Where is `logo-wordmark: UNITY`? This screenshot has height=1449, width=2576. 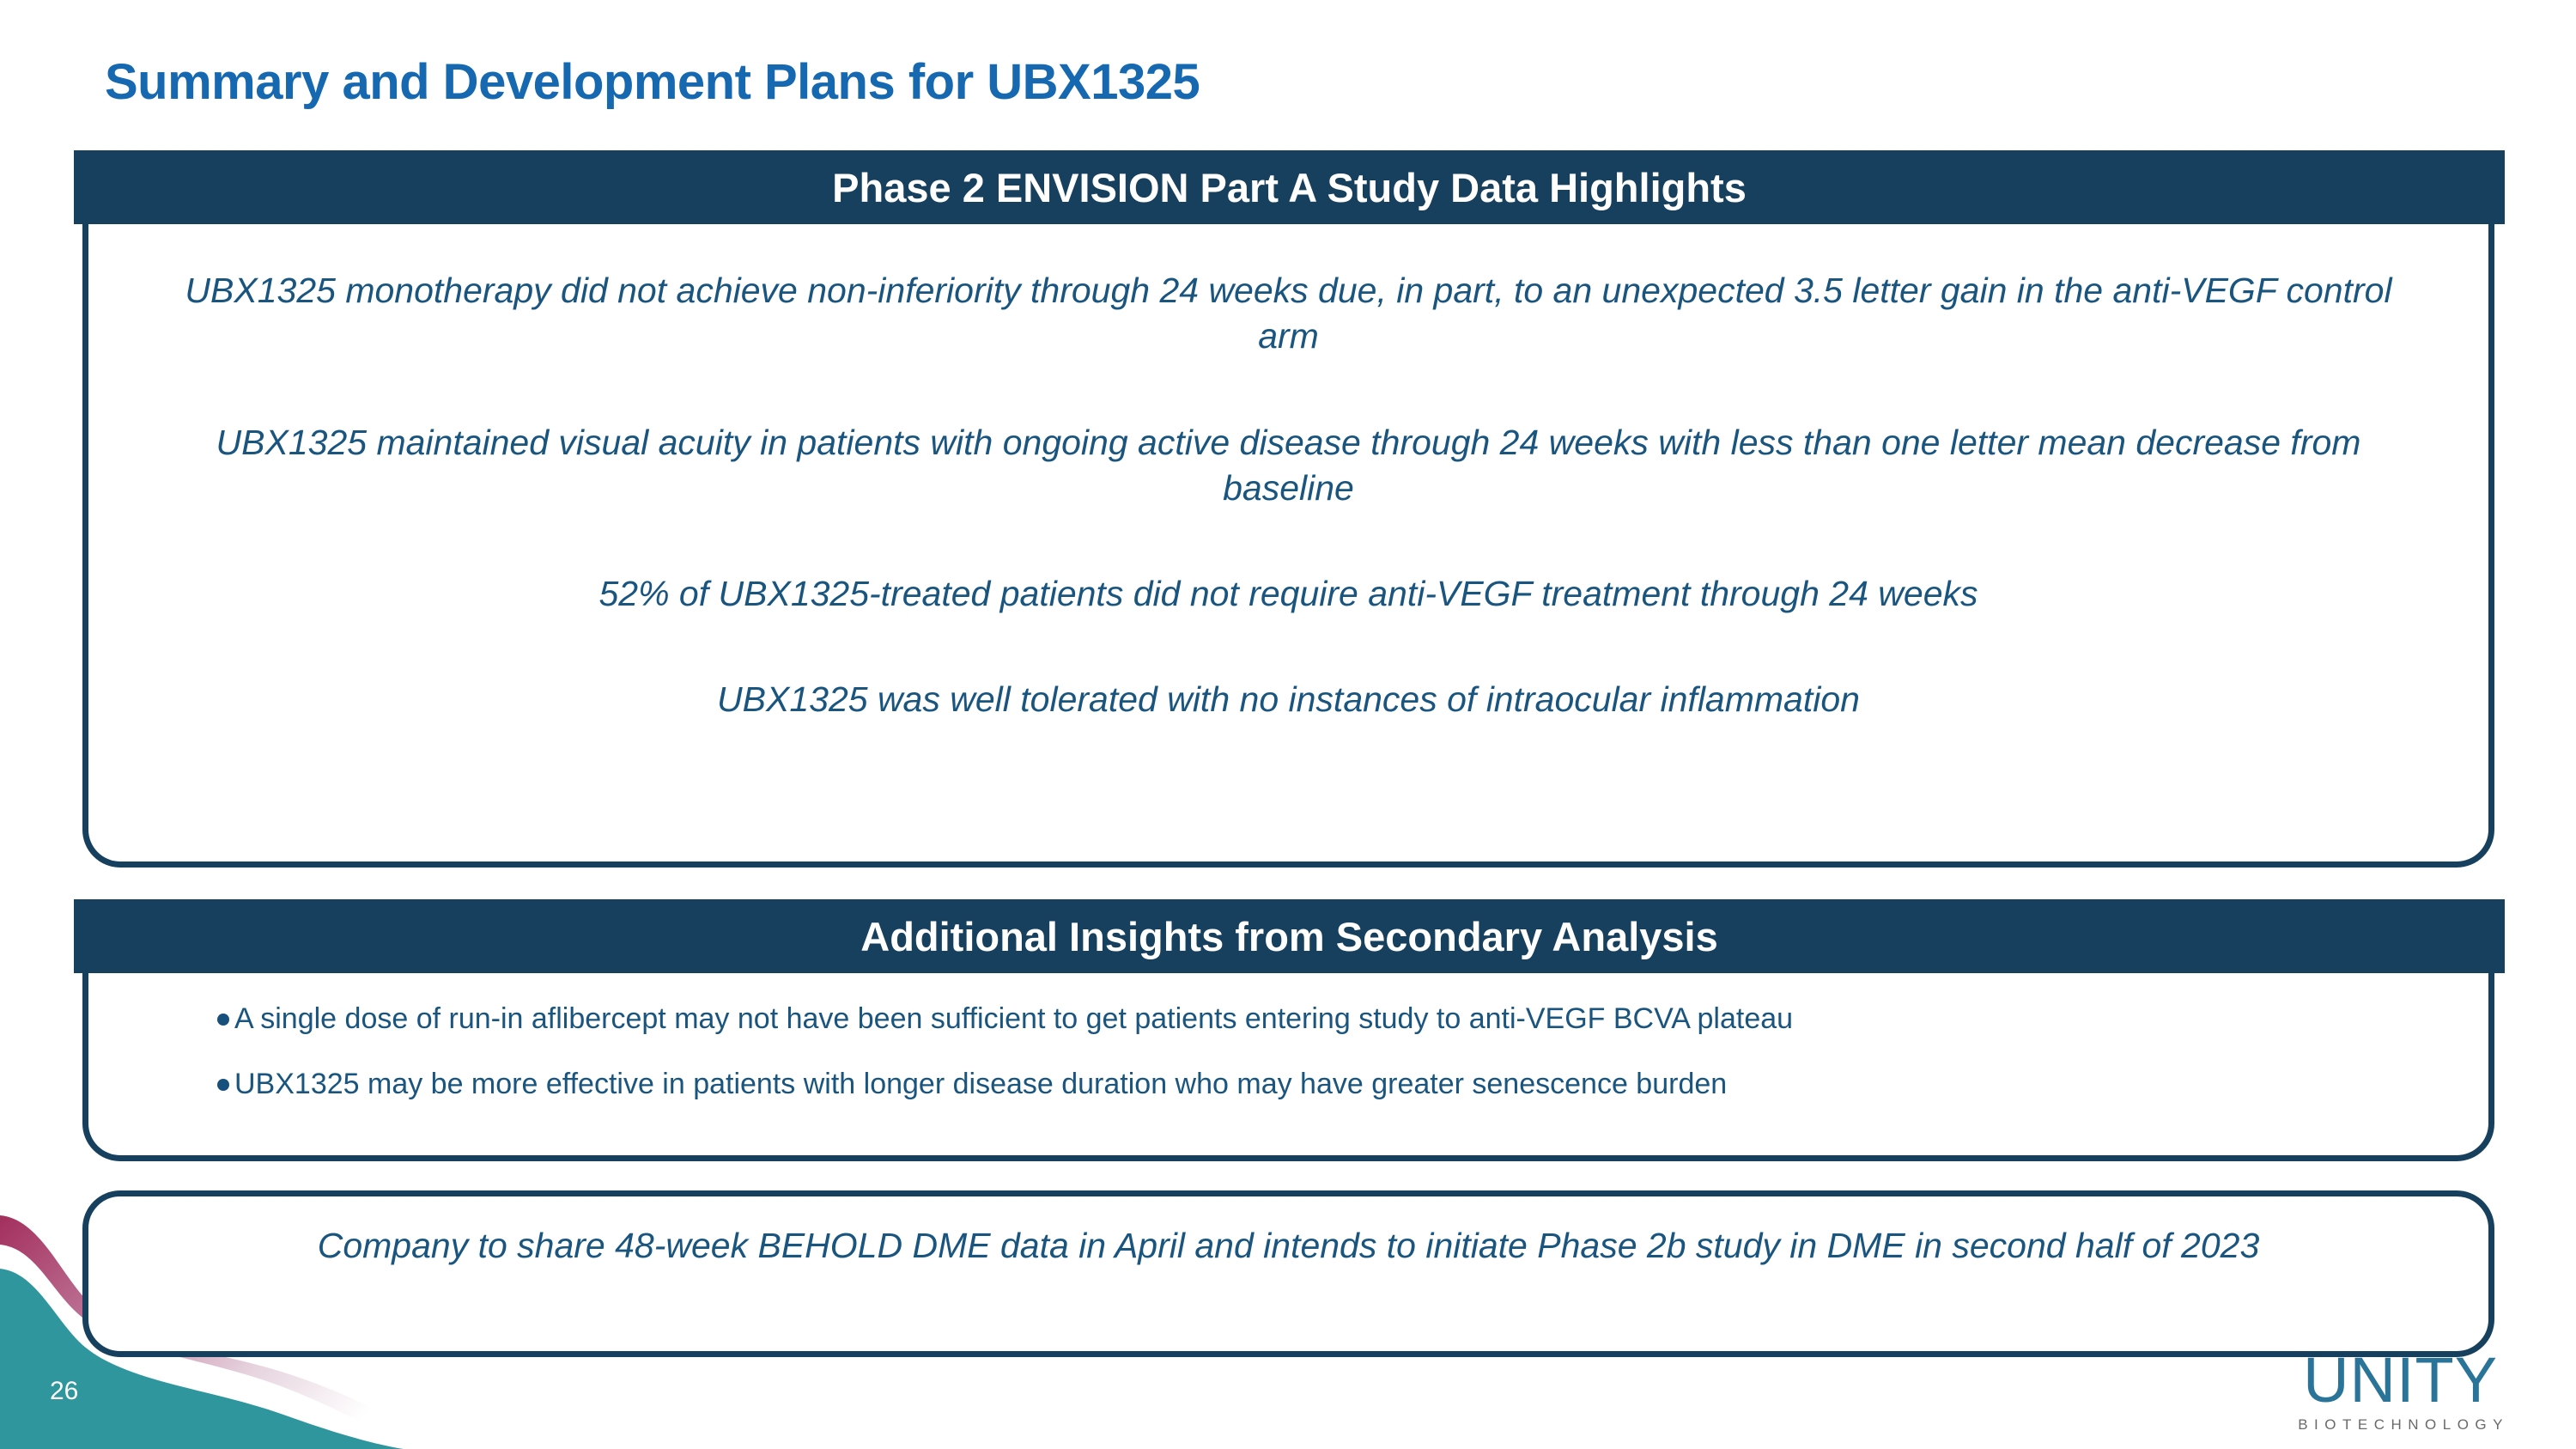 logo-wordmark: UNITY is located at coordinates (2401, 1380).